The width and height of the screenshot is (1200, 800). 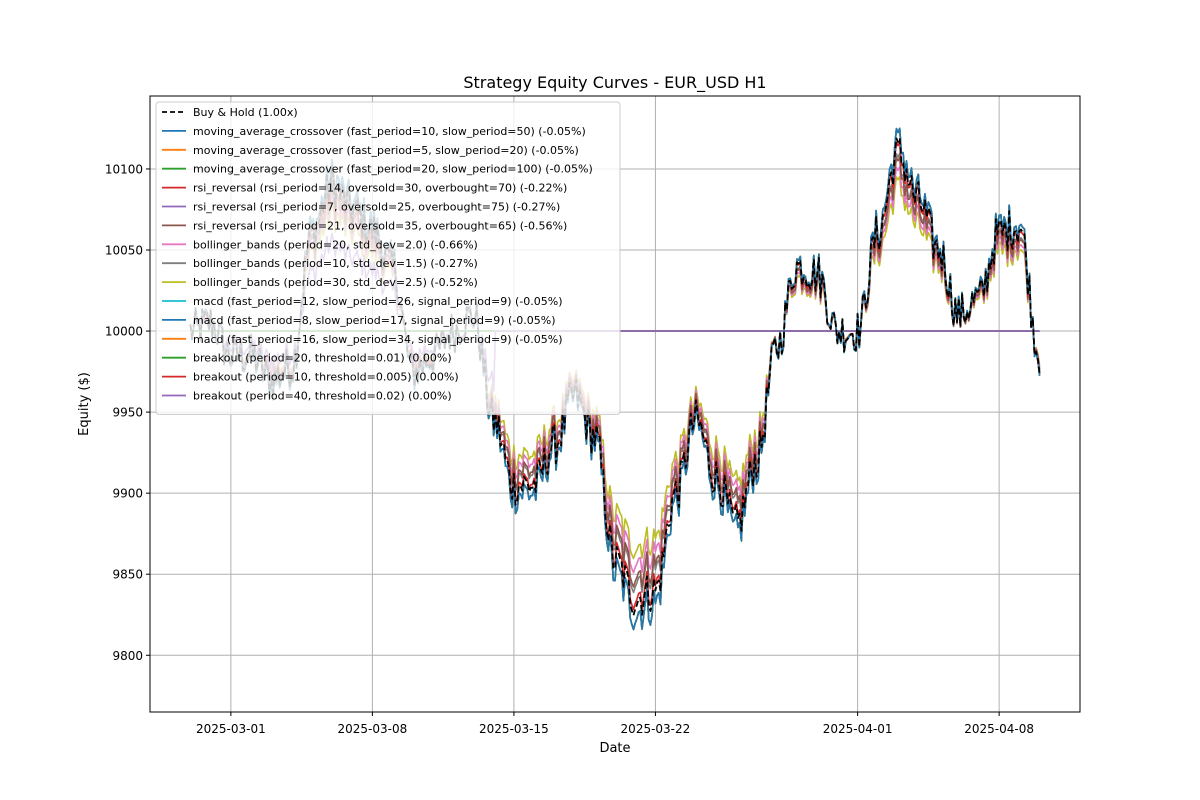 I want to click on x-tick-label: 2025-03-15, so click(x=514, y=729).